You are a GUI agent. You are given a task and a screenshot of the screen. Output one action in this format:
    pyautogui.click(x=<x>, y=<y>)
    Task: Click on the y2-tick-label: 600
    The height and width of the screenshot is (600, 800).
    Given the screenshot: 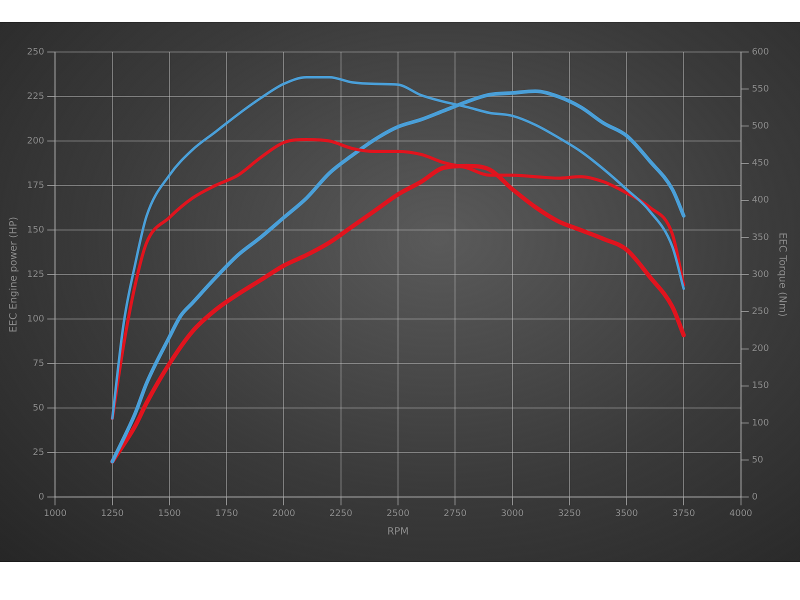 What is the action you would take?
    pyautogui.click(x=761, y=52)
    